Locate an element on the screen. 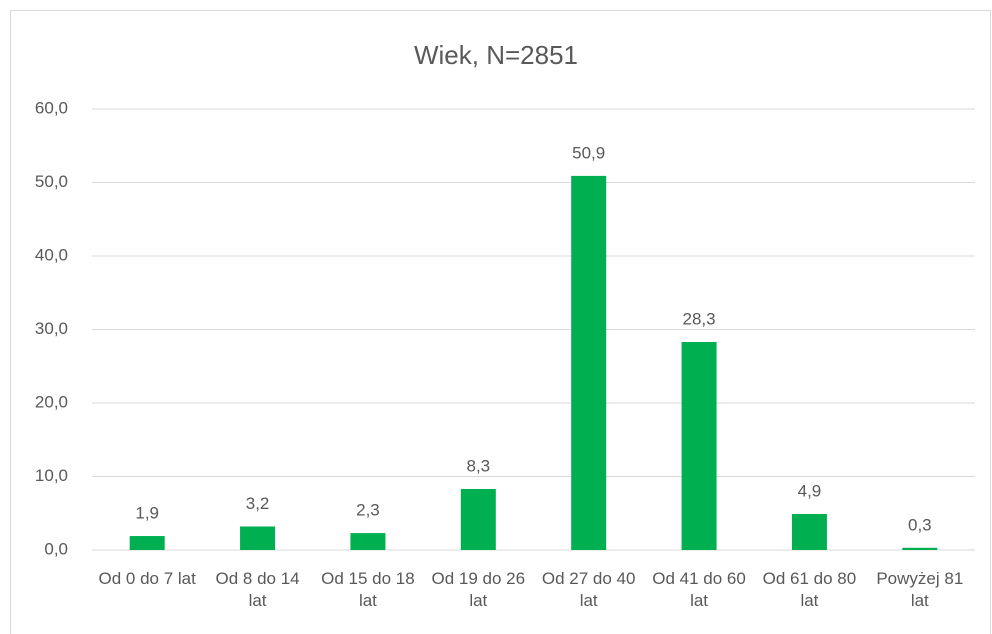 This screenshot has height=634, width=992. data-label: 4,9 is located at coordinates (810, 490).